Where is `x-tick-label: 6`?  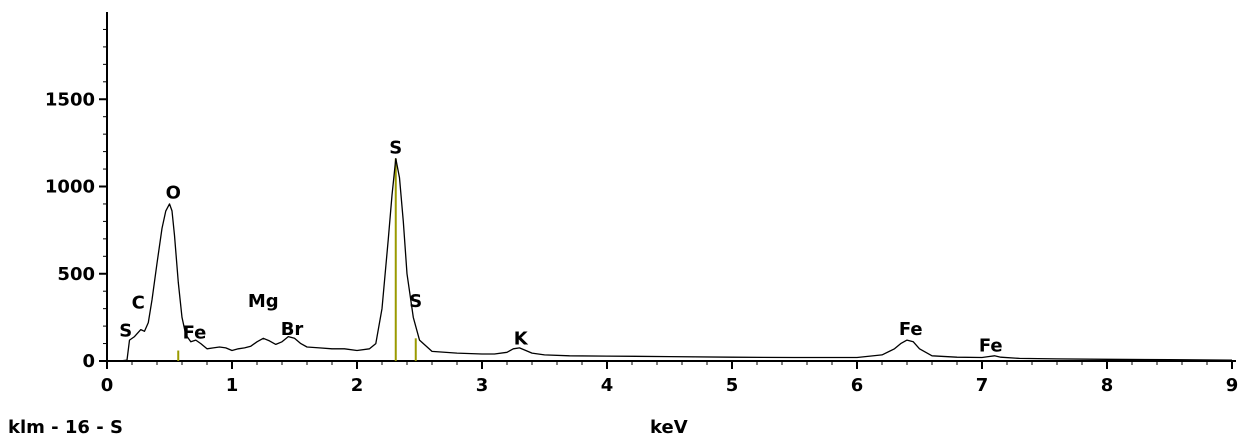
x-tick-label: 6 is located at coordinates (857, 385).